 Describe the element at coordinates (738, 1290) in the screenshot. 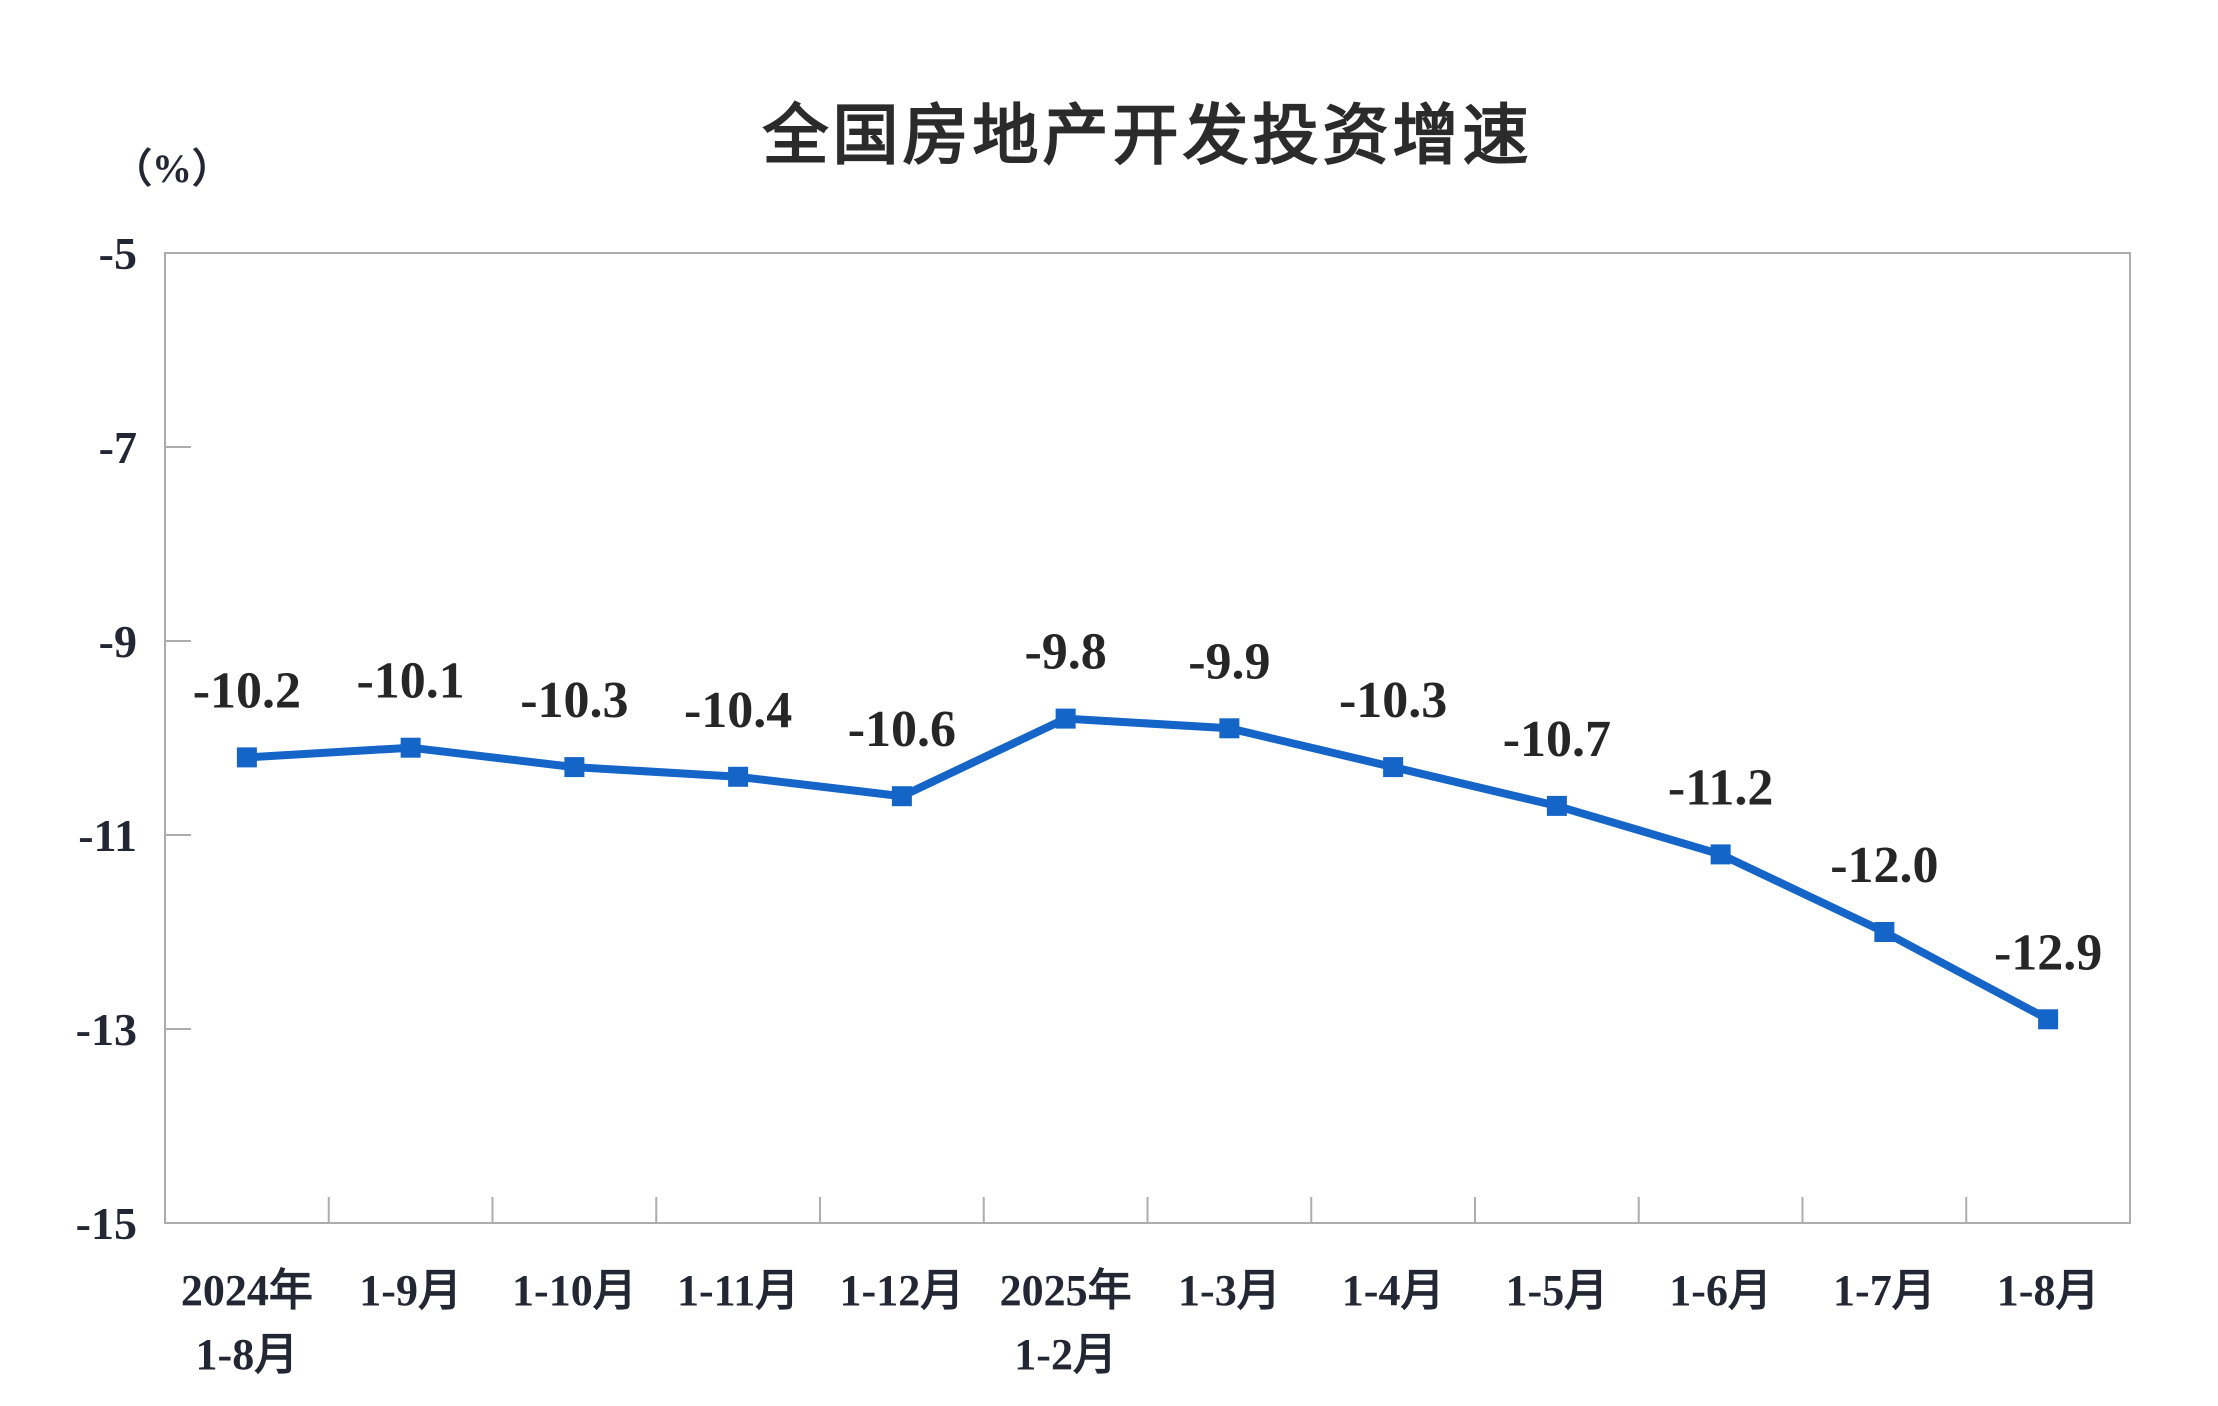

I see `x-axis-category-label: 1-11月` at that location.